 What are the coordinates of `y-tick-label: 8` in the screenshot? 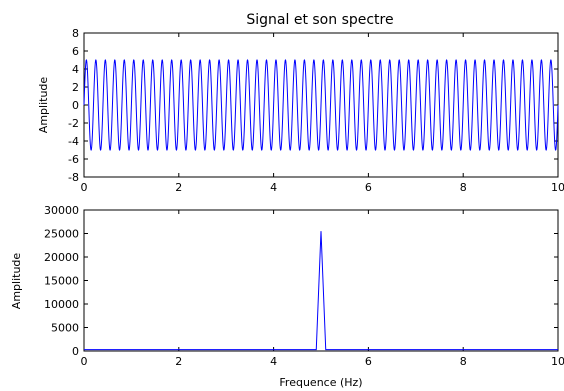 It's located at (75, 33).